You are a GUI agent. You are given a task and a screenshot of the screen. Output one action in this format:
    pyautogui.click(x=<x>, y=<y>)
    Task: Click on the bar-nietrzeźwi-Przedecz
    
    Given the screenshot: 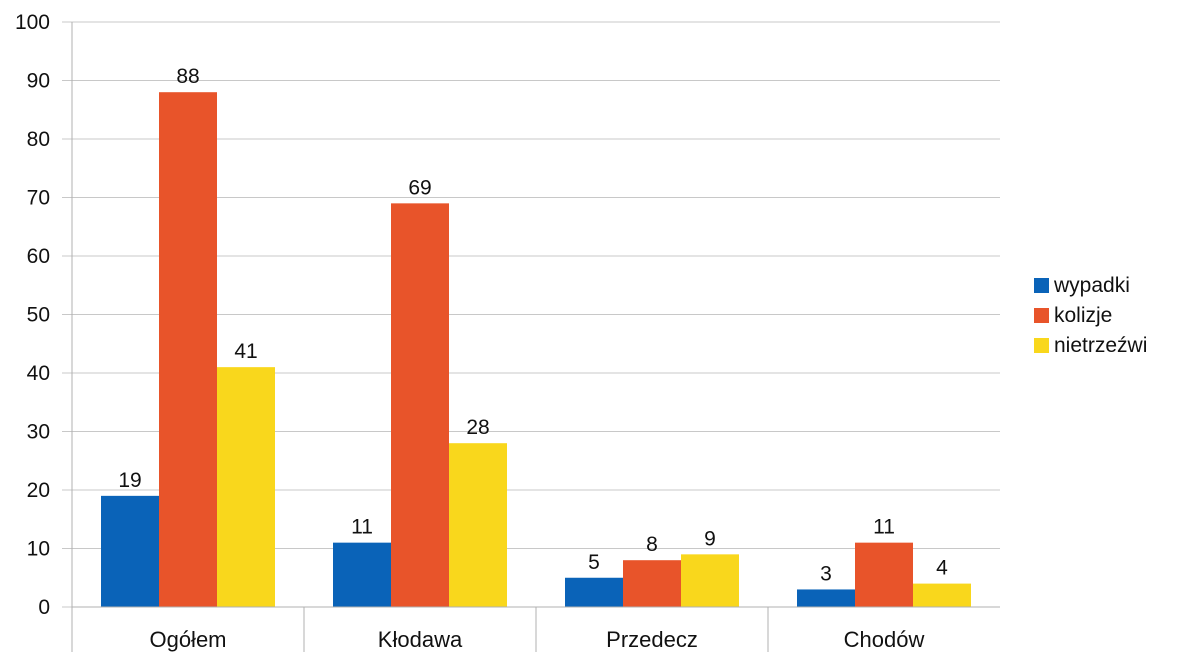 What is the action you would take?
    pyautogui.click(x=710, y=580)
    